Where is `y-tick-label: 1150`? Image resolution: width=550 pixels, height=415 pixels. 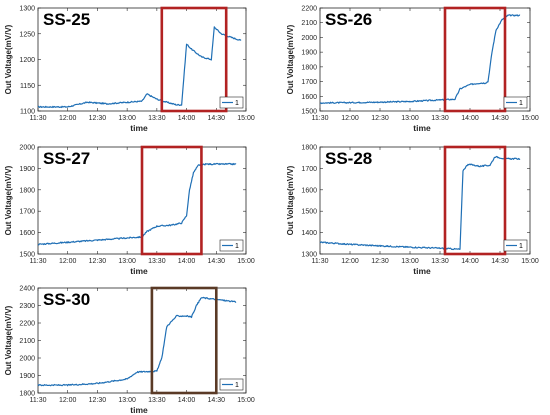
y-tick-label: 1150 is located at coordinates (27, 86).